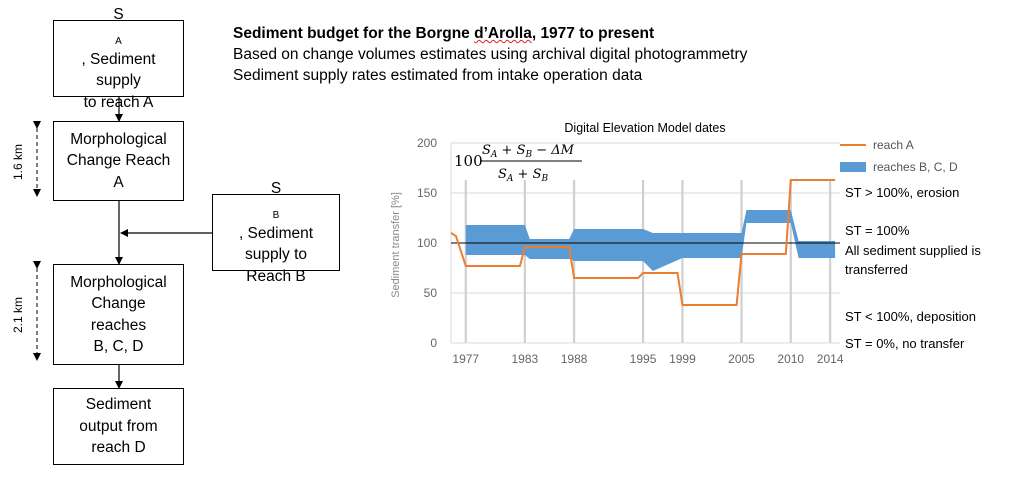 This screenshot has height=487, width=1024. Describe the element at coordinates (118, 426) in the screenshot. I see `box-sediment-output-d: Sediment output from reach D` at that location.